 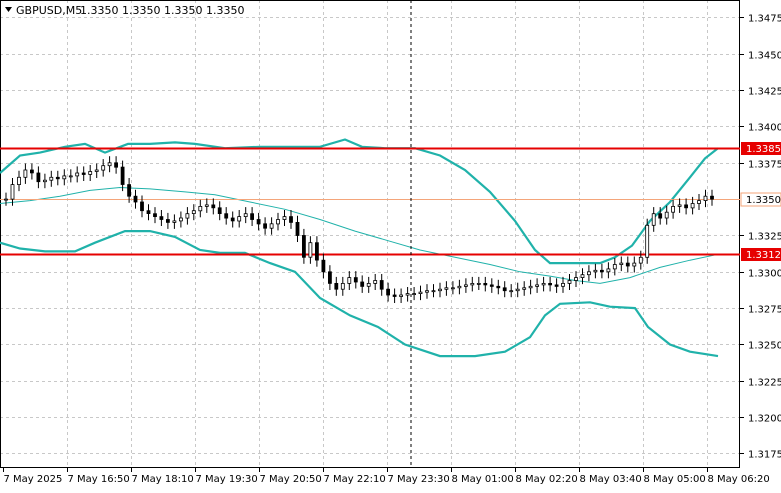 I want to click on price-tags: 1.3385 1.3312 1.3350, so click(x=760, y=201).